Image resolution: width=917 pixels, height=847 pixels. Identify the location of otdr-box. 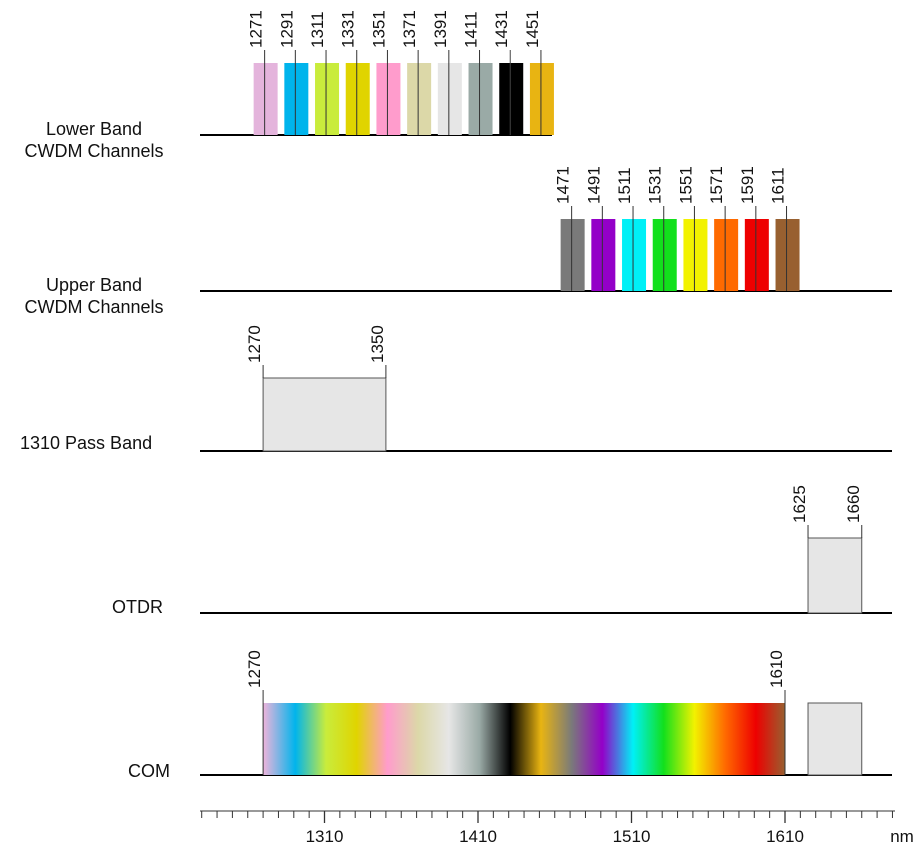
(835, 575).